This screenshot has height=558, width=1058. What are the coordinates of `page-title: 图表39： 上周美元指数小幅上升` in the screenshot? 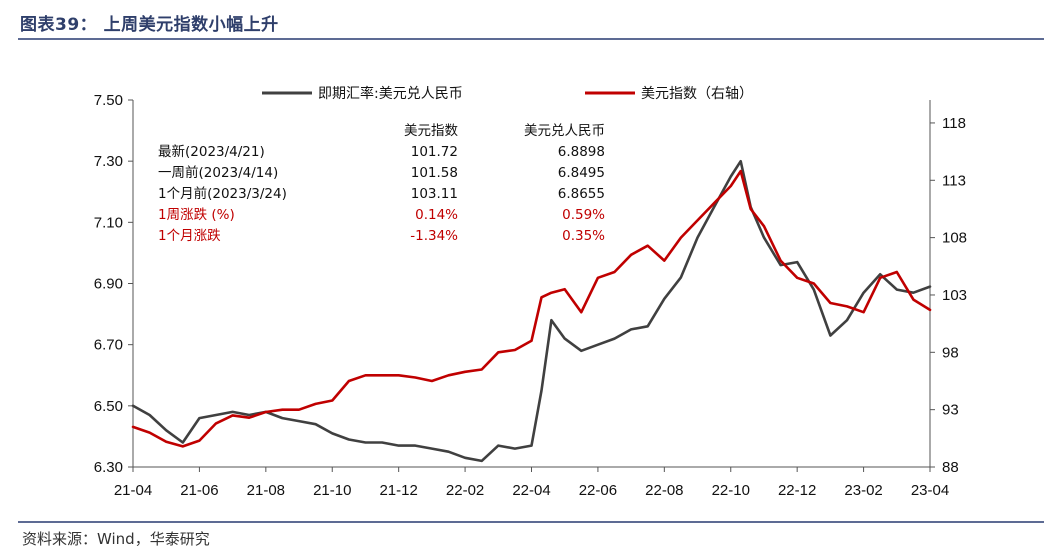 It's located at (149, 25).